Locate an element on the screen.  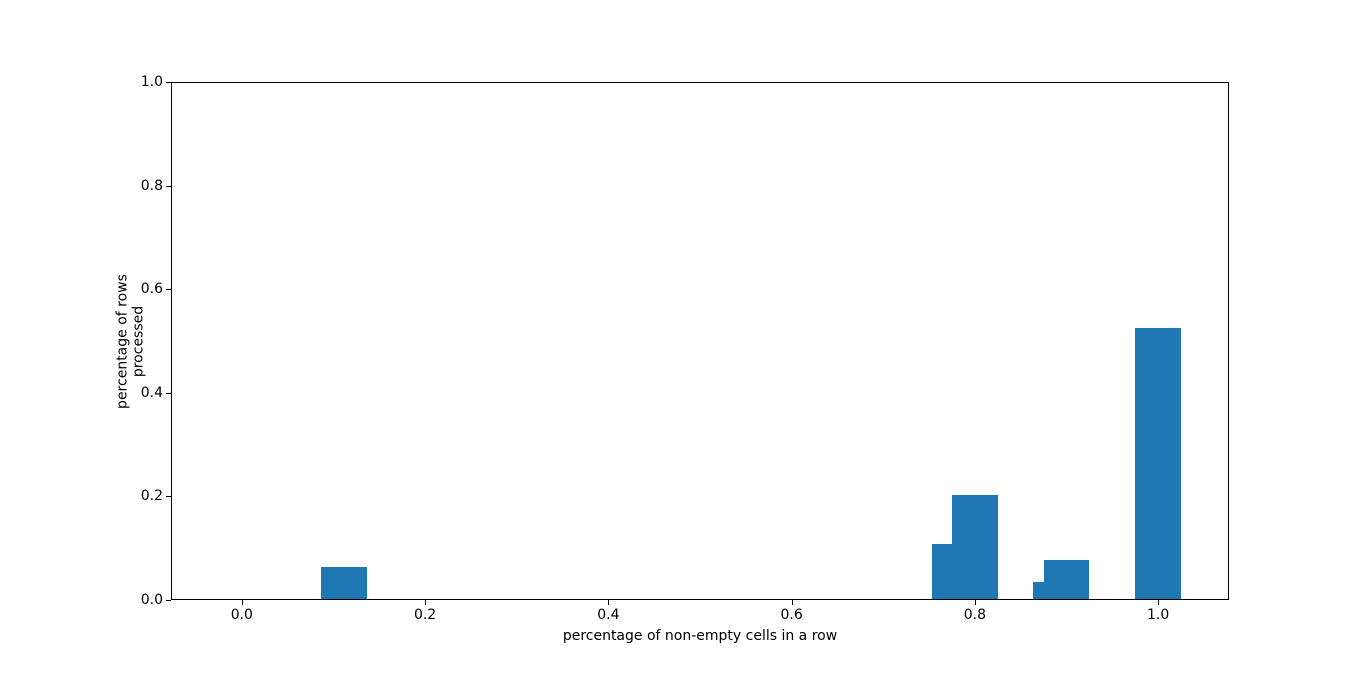
y-axis-label: percentage of rows processed is located at coordinates (130, 341).